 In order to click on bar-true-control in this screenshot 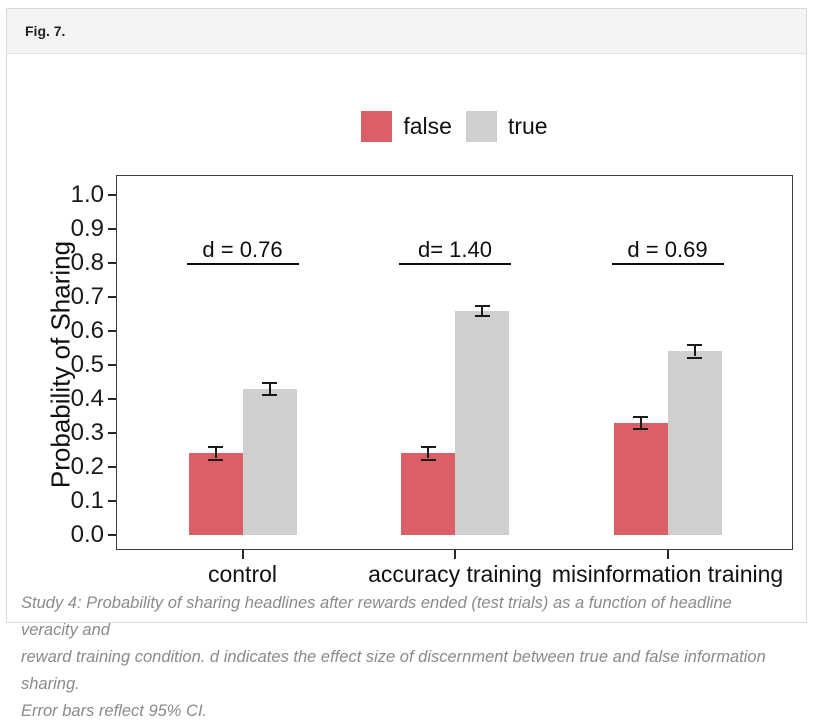, I will do `click(269, 461)`.